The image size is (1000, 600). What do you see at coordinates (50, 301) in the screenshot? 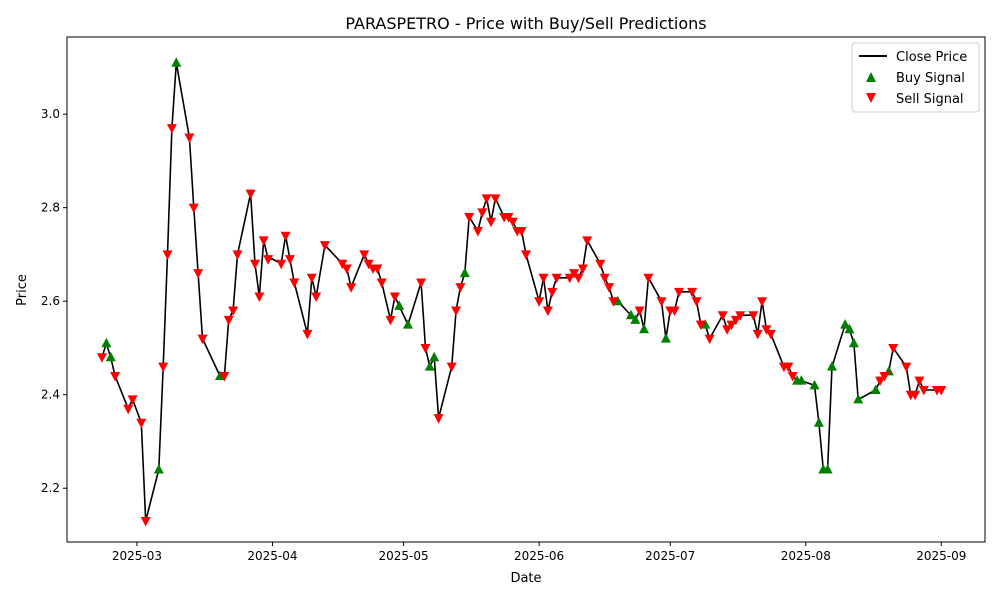
I see `y-tick-label: 2.6` at bounding box center [50, 301].